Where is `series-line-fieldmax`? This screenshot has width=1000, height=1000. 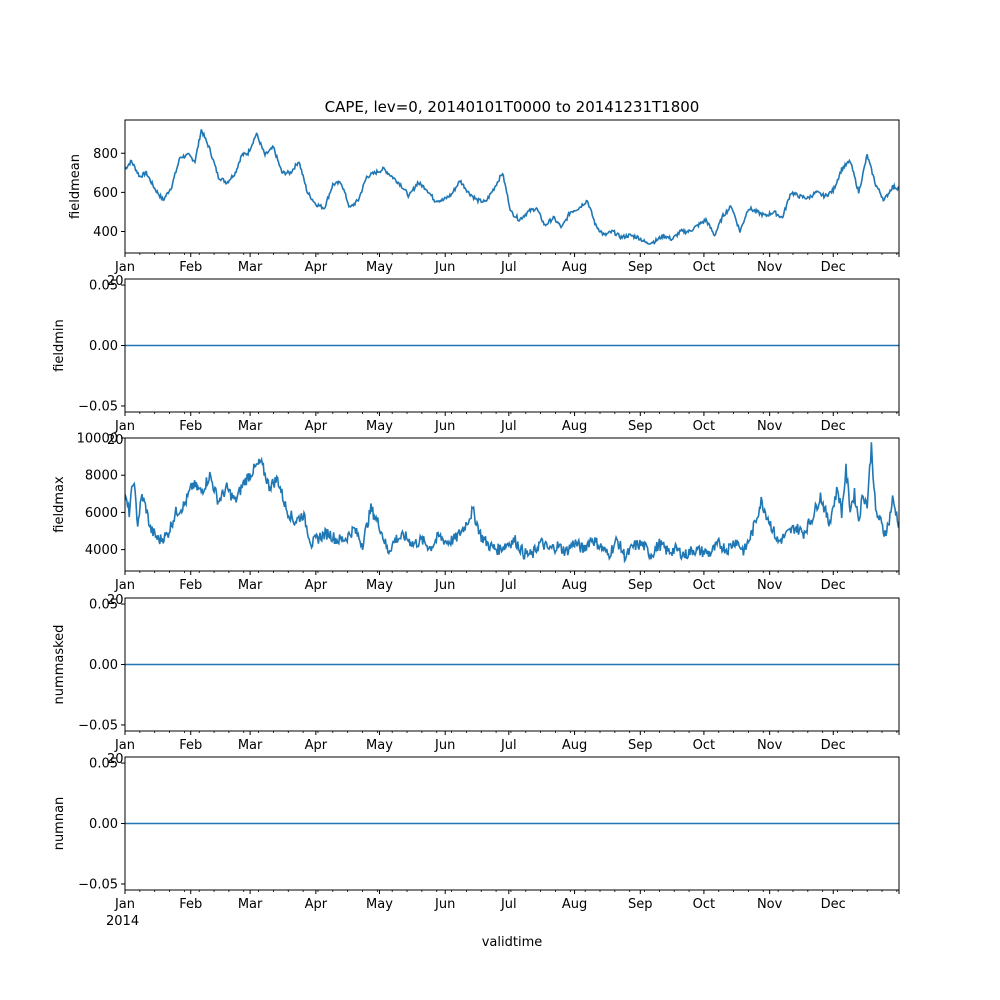
series-line-fieldmax is located at coordinates (512, 503).